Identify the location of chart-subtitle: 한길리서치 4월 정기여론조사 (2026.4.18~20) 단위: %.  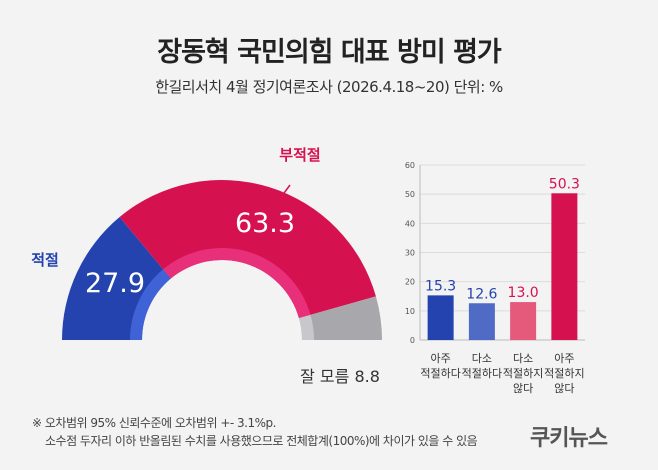
(329, 87).